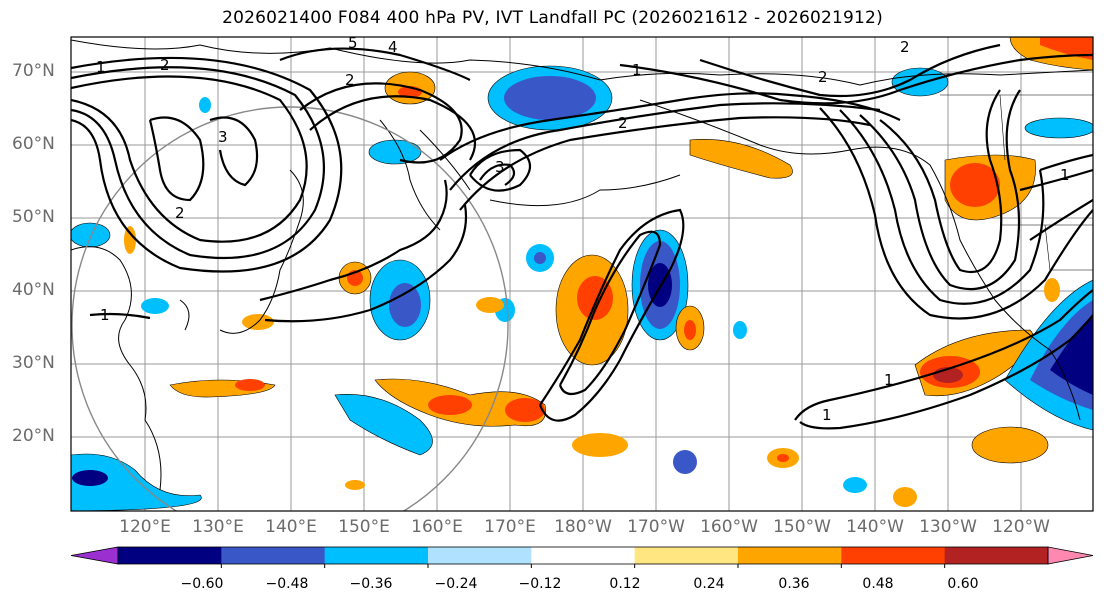  What do you see at coordinates (33, 290) in the screenshot?
I see `lat-label: 40°N` at bounding box center [33, 290].